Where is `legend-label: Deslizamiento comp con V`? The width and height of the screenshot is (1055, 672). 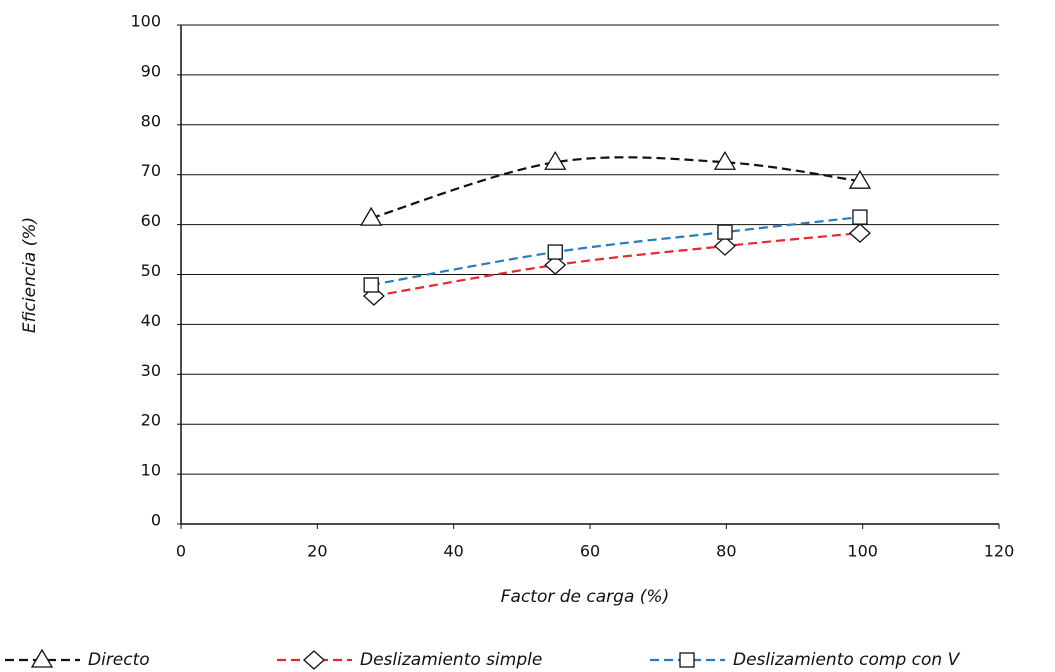 legend-label: Deslizamiento comp con V is located at coordinates (847, 660).